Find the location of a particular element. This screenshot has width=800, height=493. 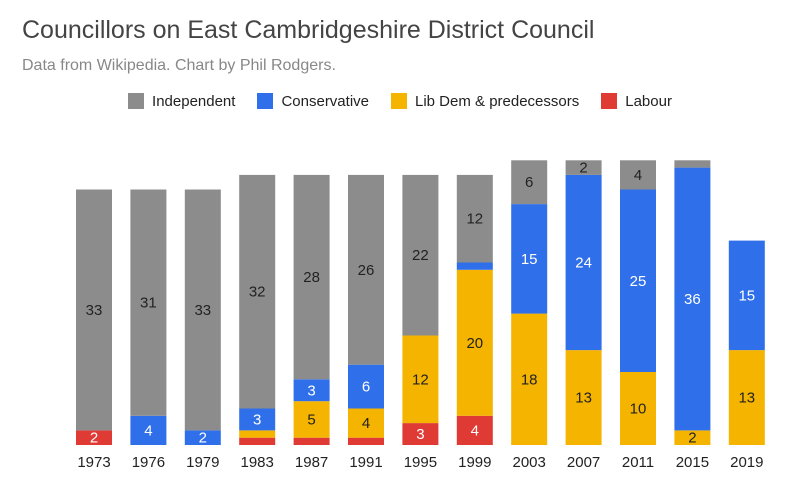

bar-segment-lib-dem-and-predecessors-1987 is located at coordinates (311, 419).